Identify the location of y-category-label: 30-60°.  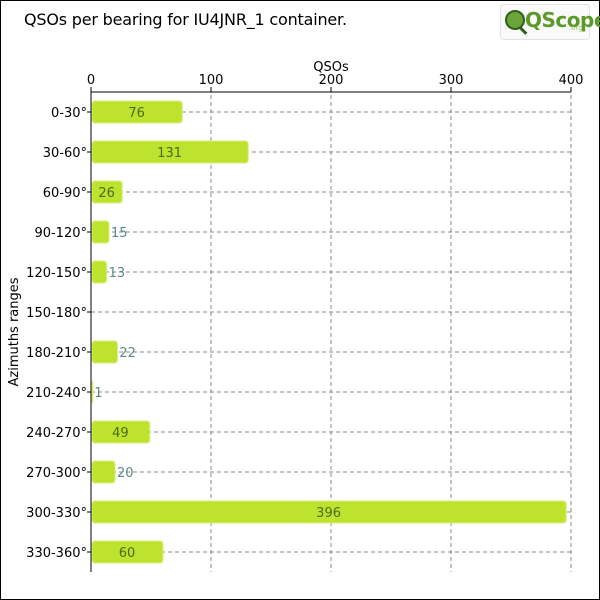
(65, 153).